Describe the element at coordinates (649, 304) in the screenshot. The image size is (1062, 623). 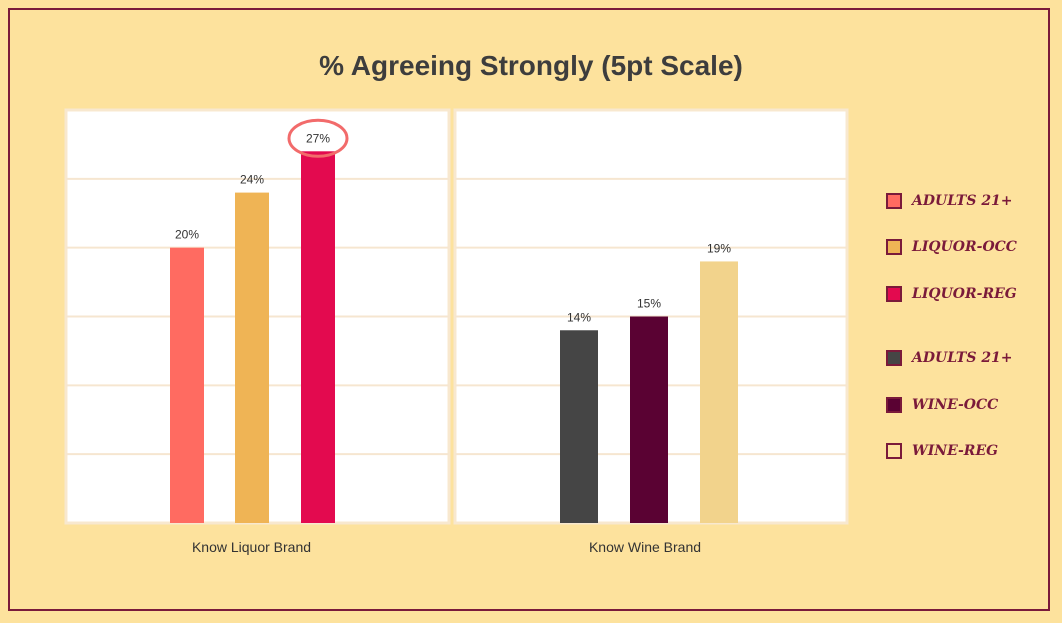
I see `data-label: 15%` at that location.